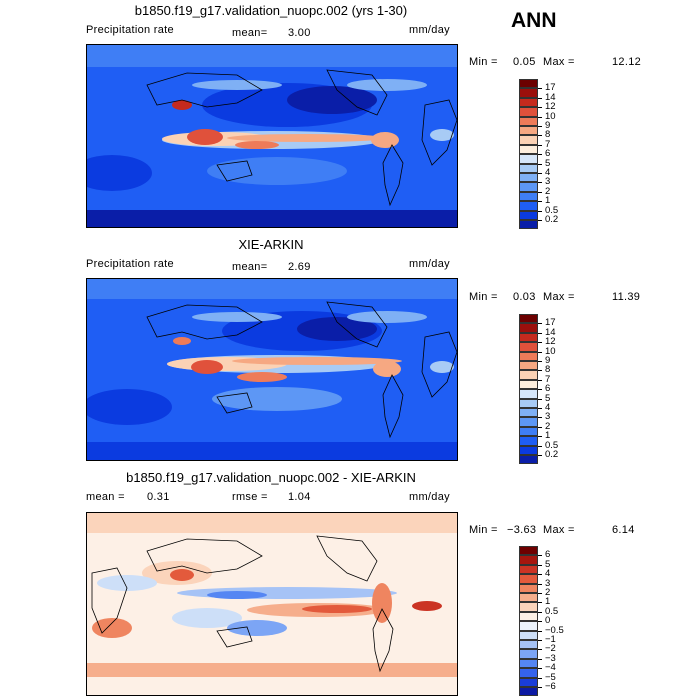 This screenshot has width=700, height=700. What do you see at coordinates (548, 144) in the screenshot?
I see `colorbar-label: 7` at bounding box center [548, 144].